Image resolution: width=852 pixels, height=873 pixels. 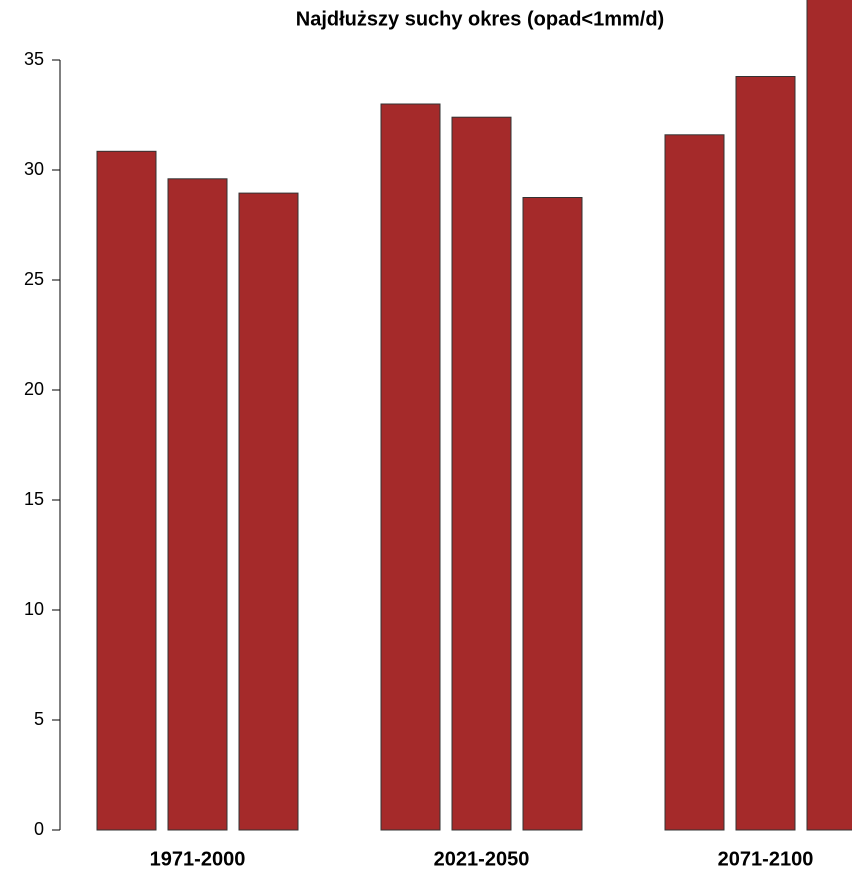 What do you see at coordinates (39, 829) in the screenshot?
I see `y-tick-label: 0` at bounding box center [39, 829].